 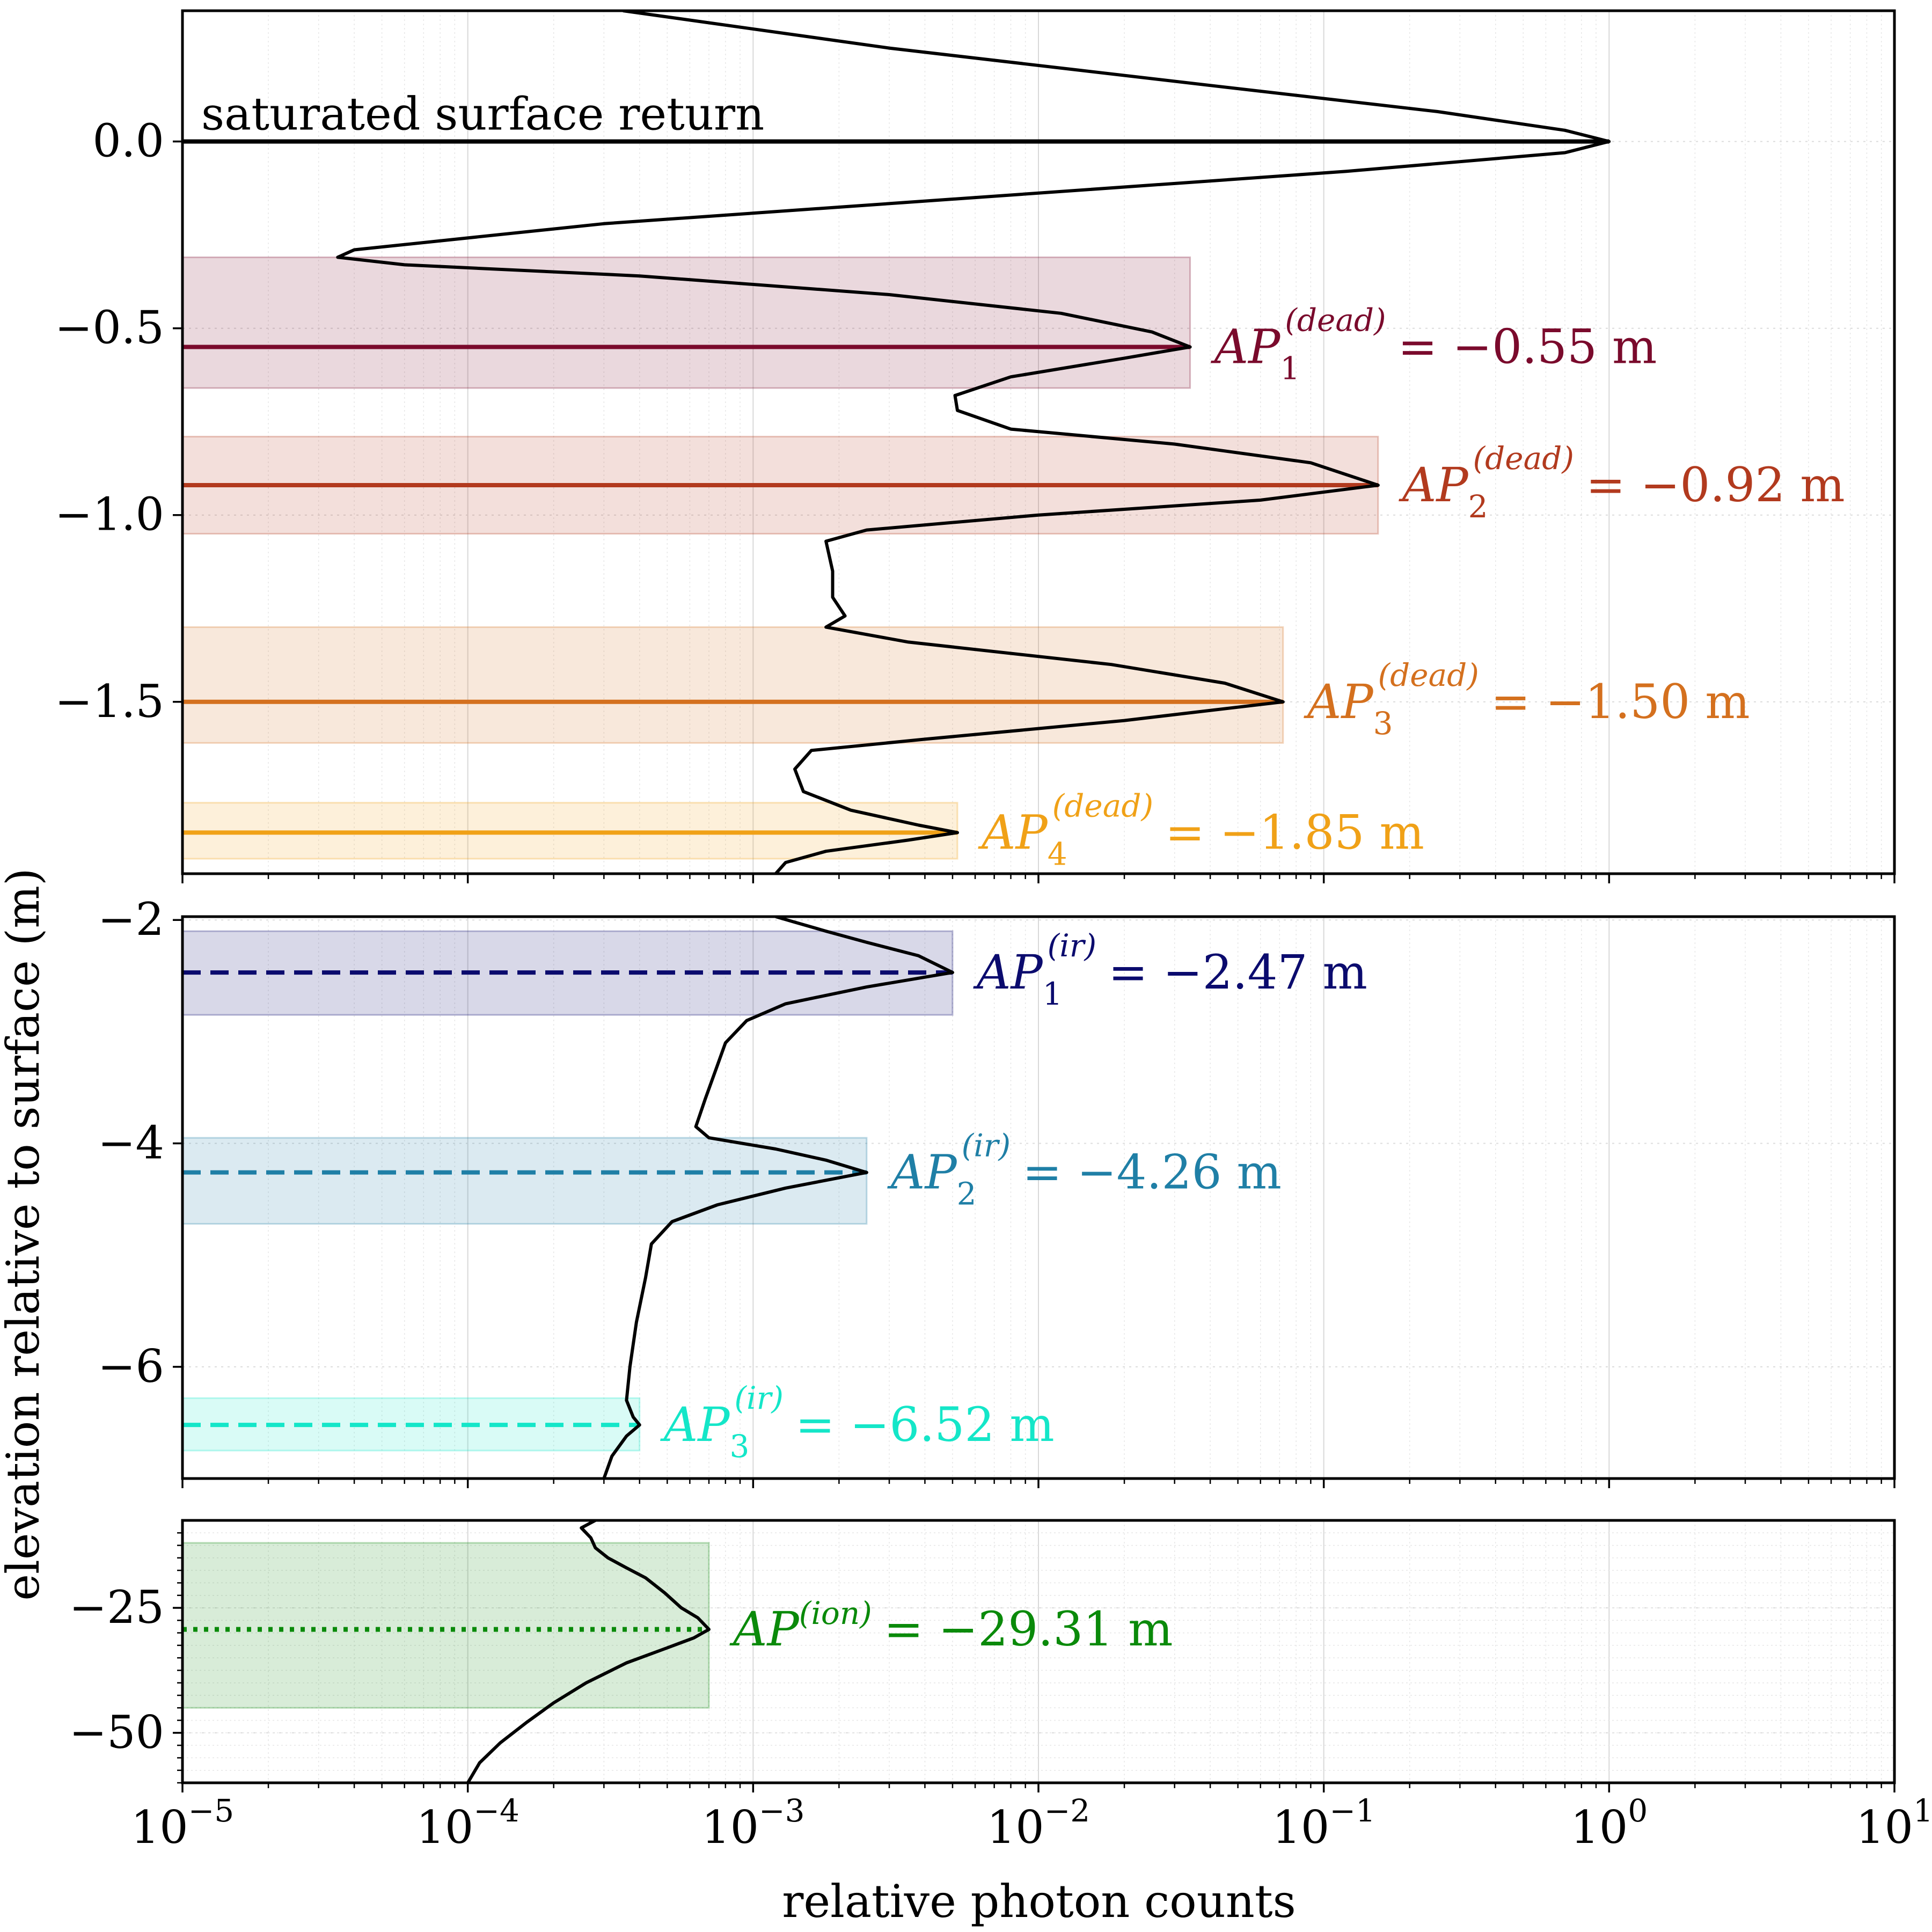 I want to click on peak-label-dead-time-3: AP3 (dead) = −1.50 m, so click(x=1527, y=699).